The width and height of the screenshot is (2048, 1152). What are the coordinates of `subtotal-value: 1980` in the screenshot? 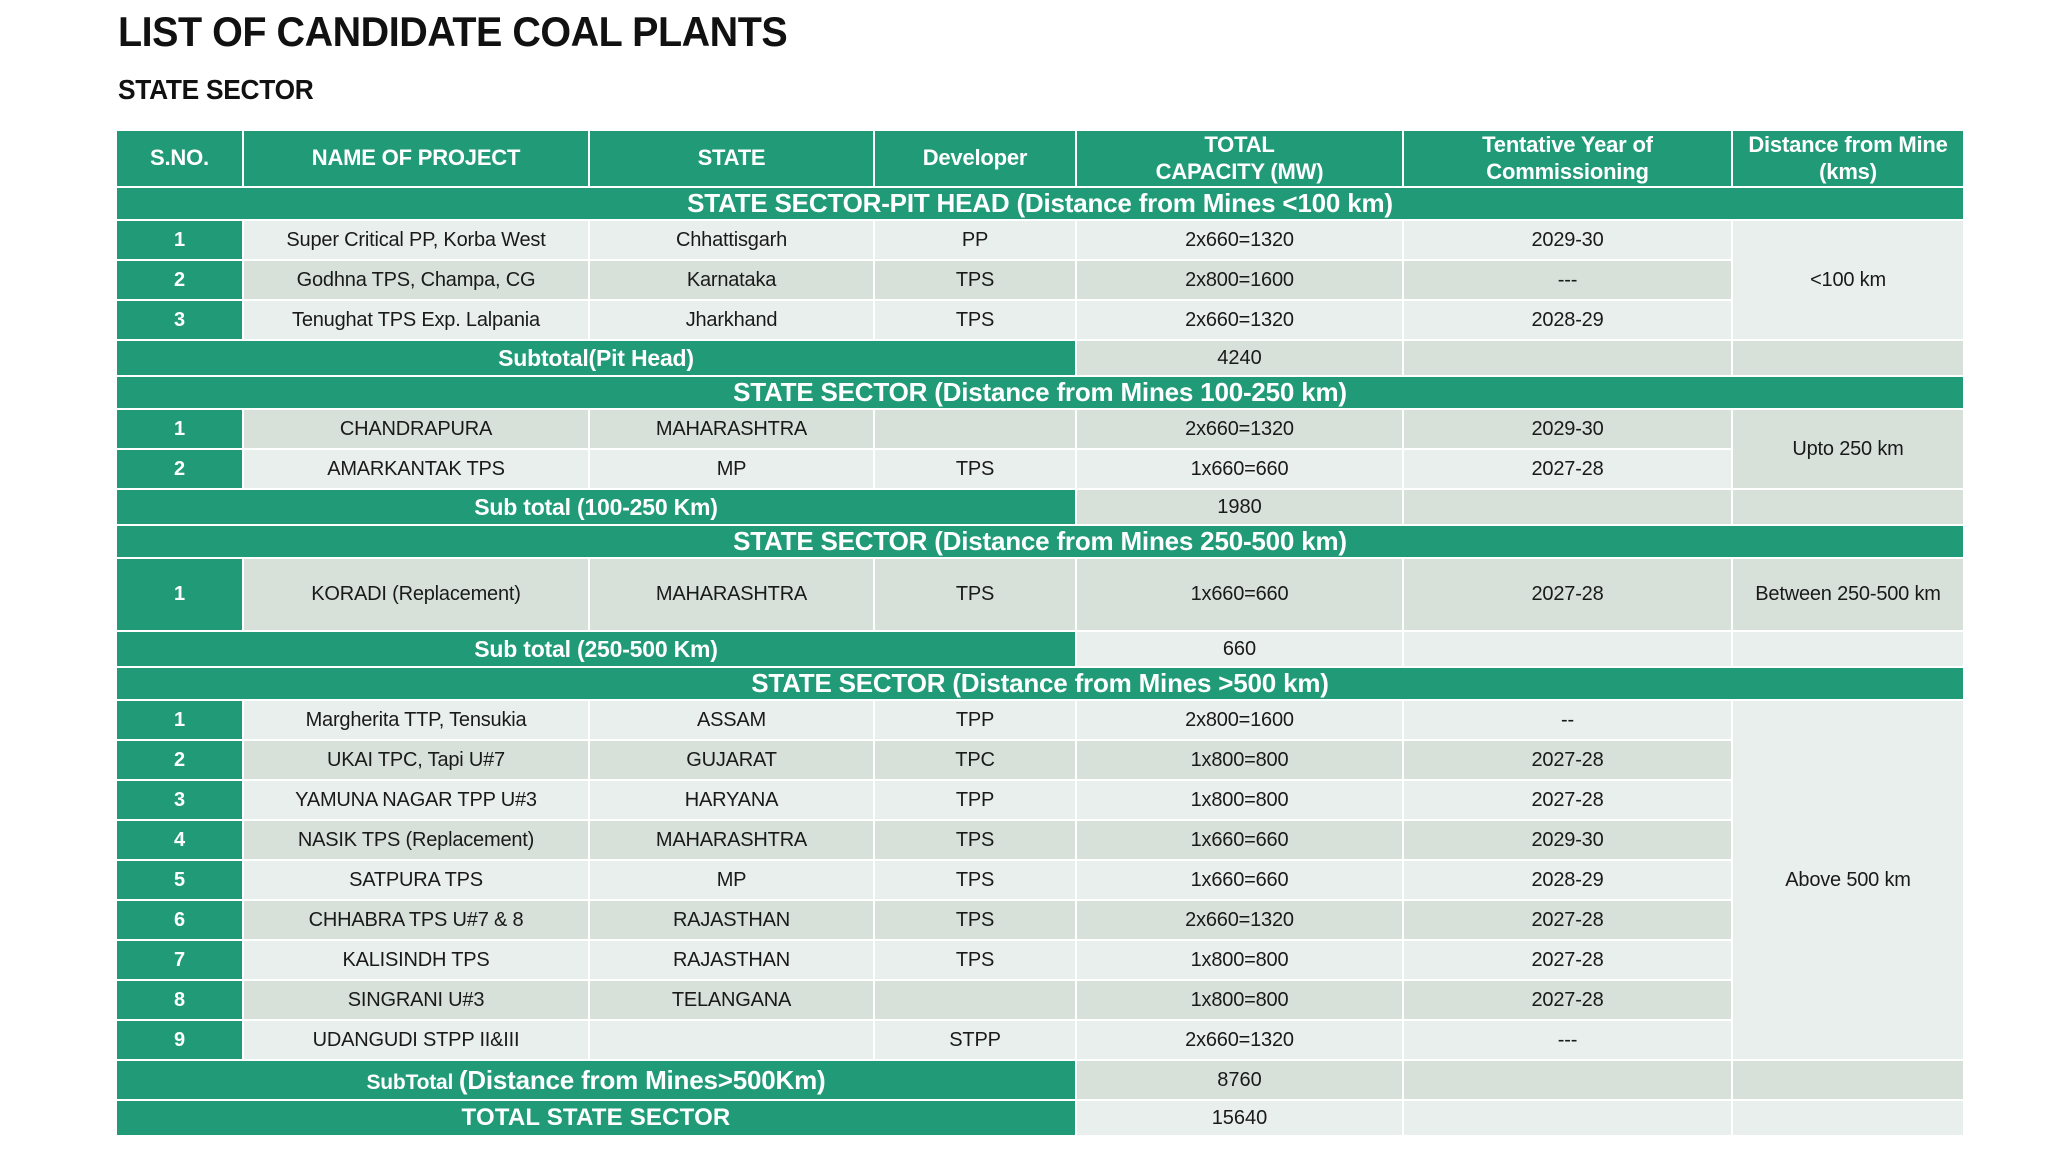 It's located at (1239, 507).